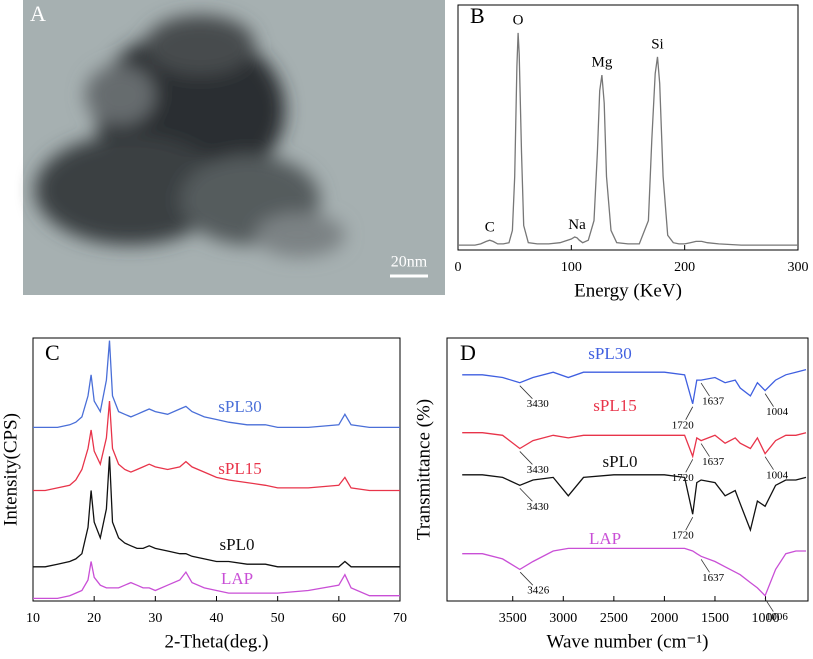 The image size is (813, 659). What do you see at coordinates (38, 13) in the screenshot?
I see `panel-label: A` at bounding box center [38, 13].